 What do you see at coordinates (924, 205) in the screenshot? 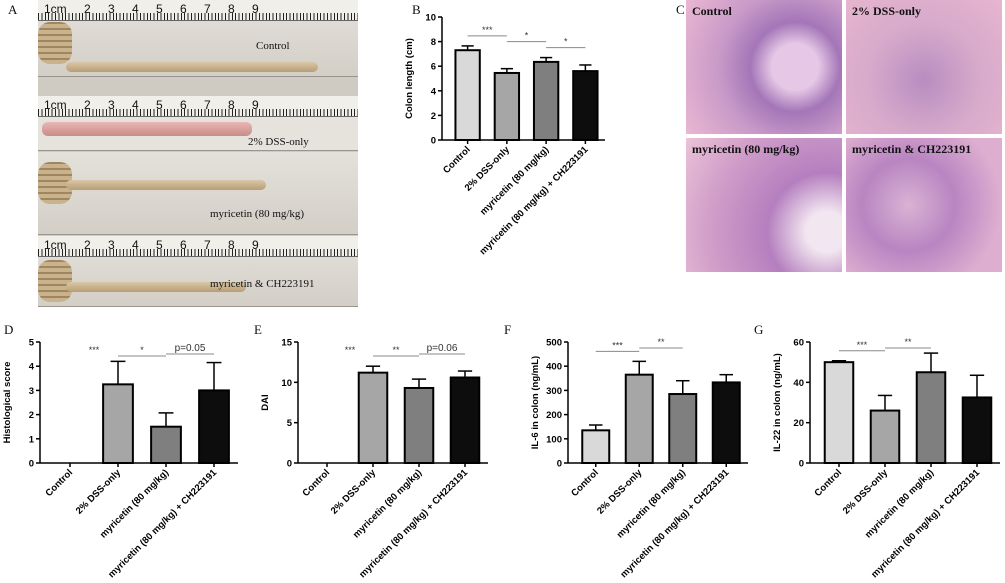
I see `histology-ch223191: myricetin & CH223191` at bounding box center [924, 205].